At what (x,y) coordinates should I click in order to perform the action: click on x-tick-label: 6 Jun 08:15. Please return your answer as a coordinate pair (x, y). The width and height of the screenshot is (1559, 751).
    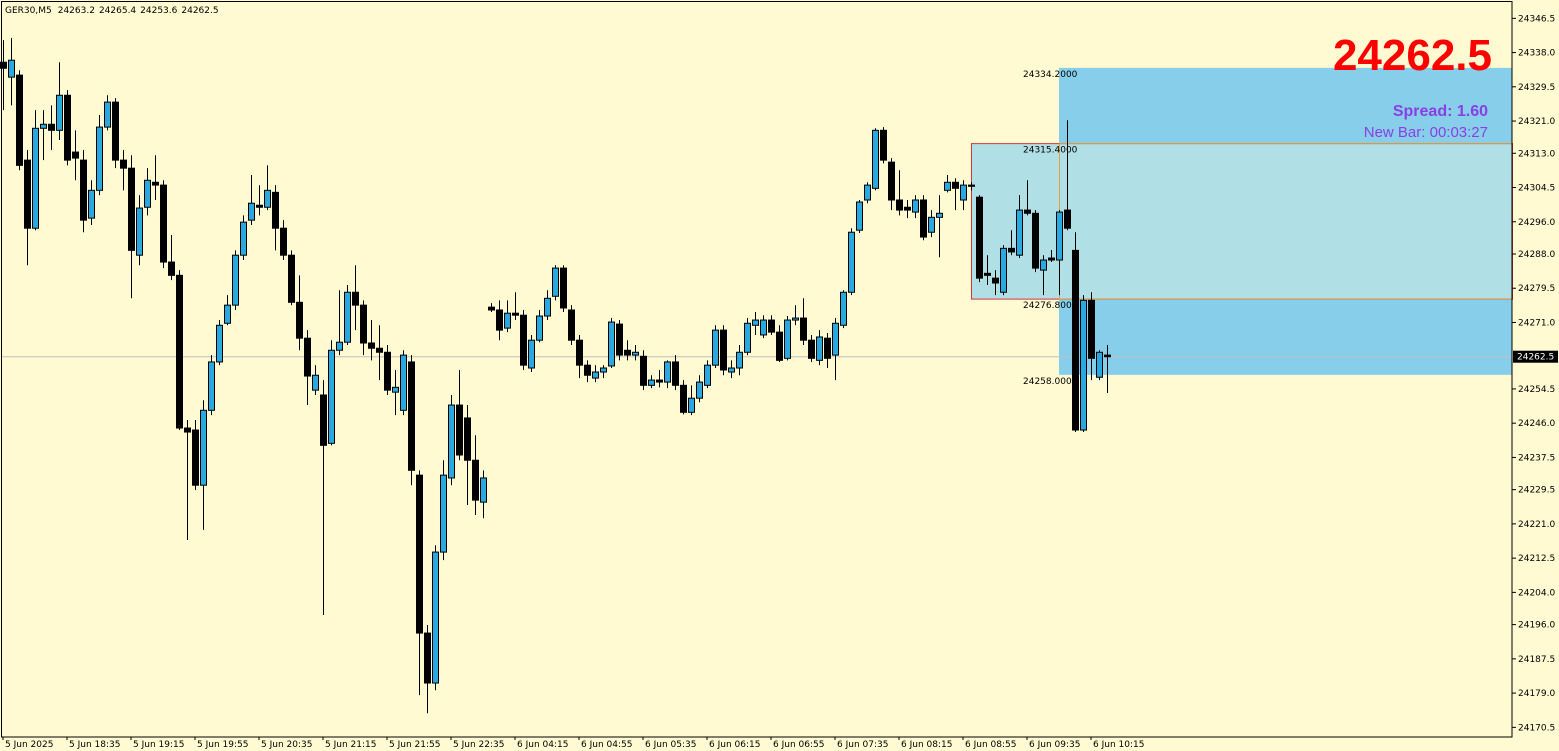
    Looking at the image, I should click on (926, 745).